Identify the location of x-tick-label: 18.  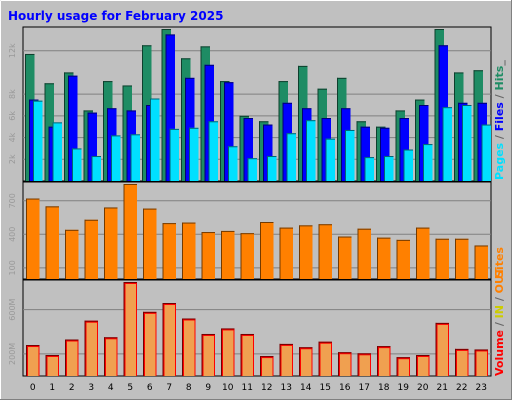
(384, 388).